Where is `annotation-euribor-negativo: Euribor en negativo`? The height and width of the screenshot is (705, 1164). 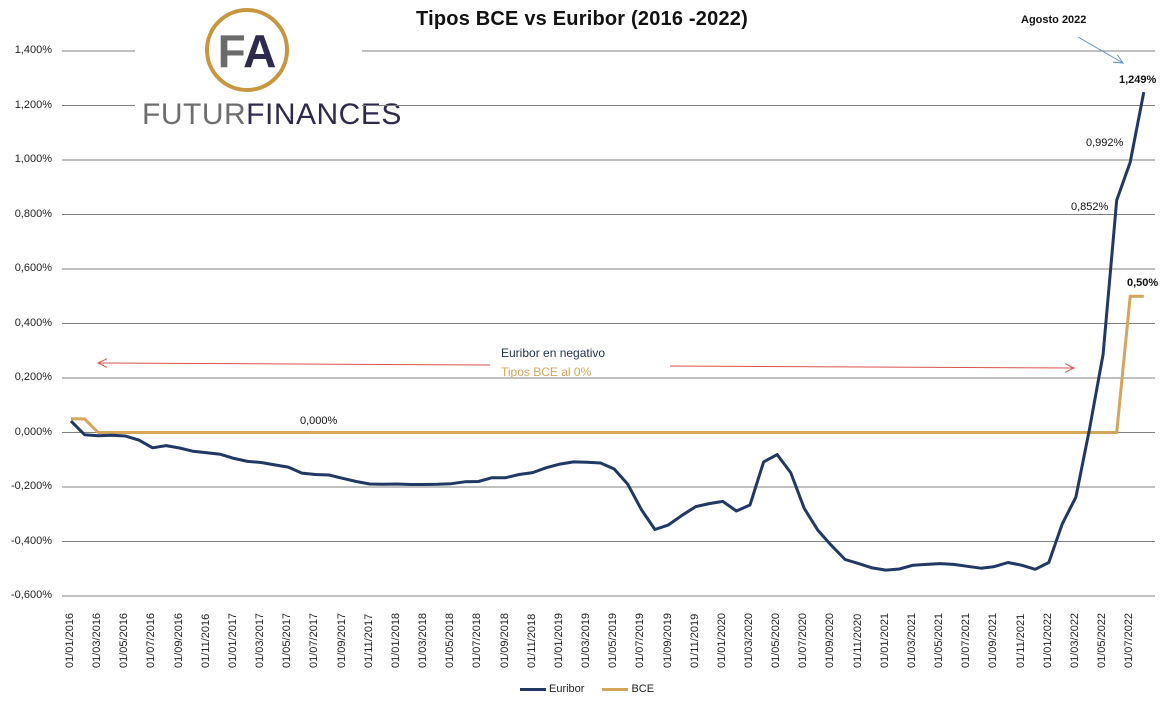 annotation-euribor-negativo: Euribor en negativo is located at coordinates (553, 353).